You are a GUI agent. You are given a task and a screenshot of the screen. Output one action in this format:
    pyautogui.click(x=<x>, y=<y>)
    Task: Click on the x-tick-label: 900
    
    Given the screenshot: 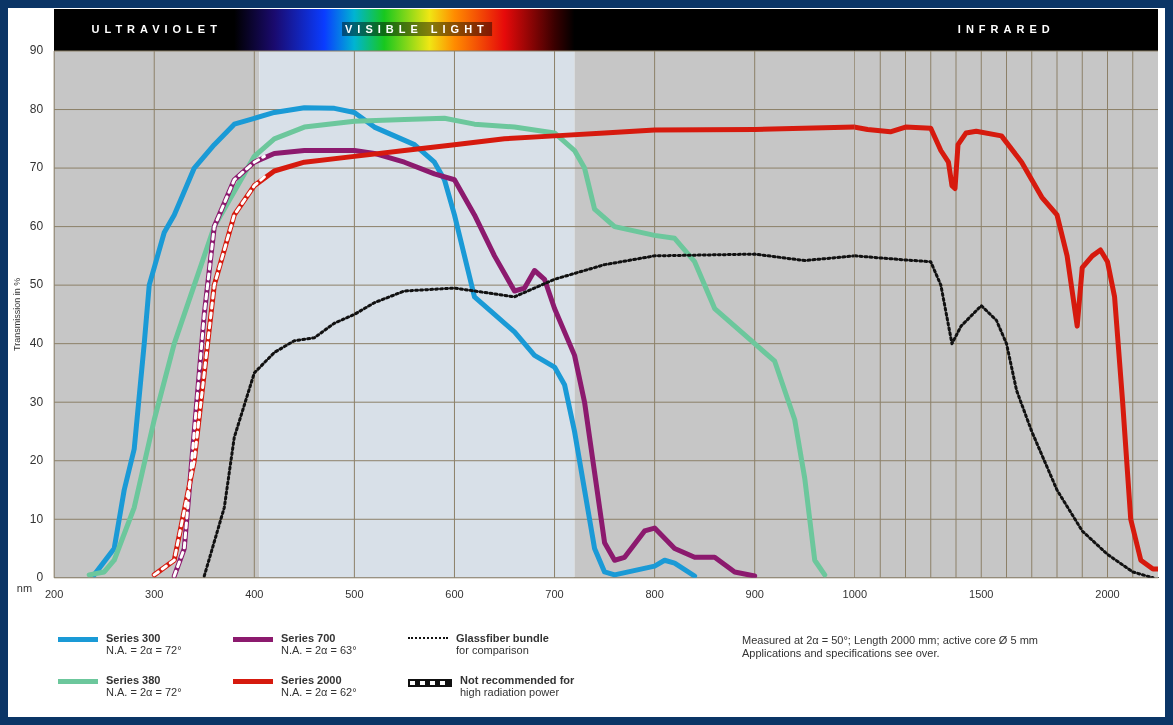 What is the action you would take?
    pyautogui.click(x=754, y=594)
    